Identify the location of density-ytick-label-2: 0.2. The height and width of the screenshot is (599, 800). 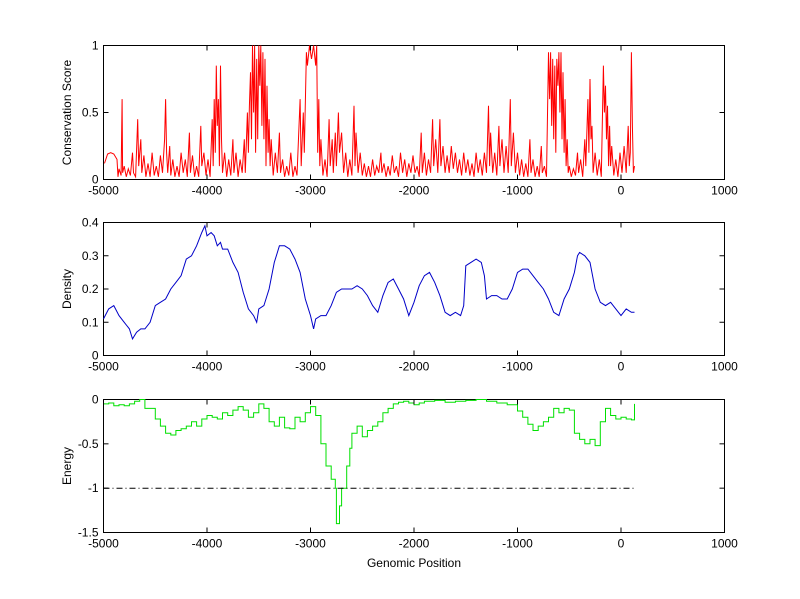
(90, 289).